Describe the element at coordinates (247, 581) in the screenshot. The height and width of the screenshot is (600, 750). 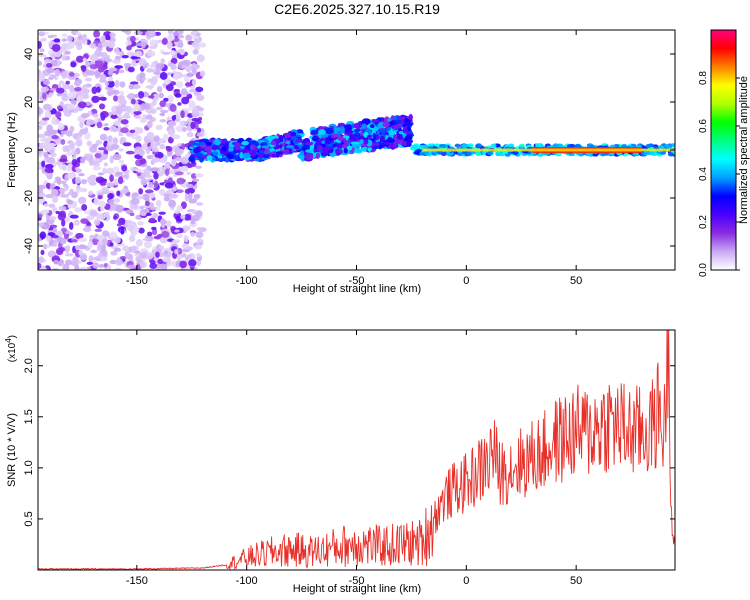
I see `snr-xtick-label: -100` at that location.